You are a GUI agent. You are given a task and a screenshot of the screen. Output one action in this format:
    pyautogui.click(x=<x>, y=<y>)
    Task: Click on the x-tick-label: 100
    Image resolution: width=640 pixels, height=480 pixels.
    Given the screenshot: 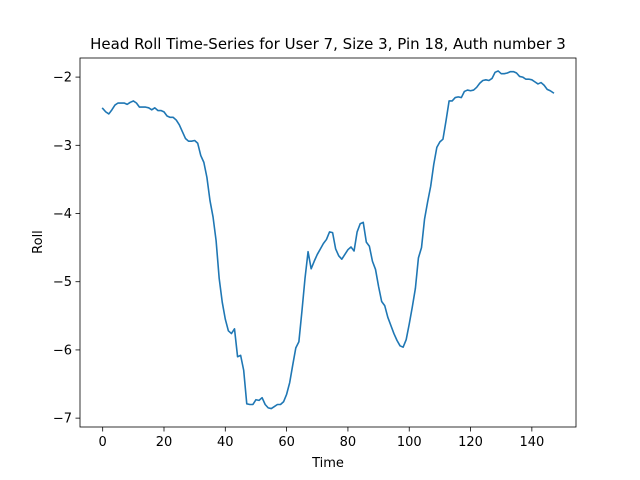 What is the action you would take?
    pyautogui.click(x=409, y=442)
    